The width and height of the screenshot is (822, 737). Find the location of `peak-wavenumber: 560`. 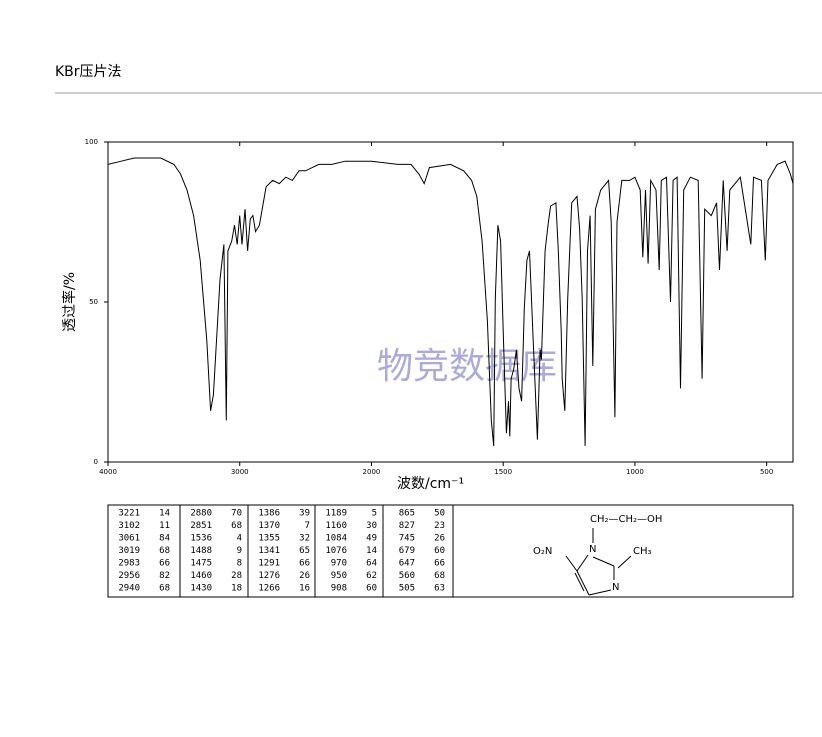

peak-wavenumber: 560 is located at coordinates (407, 576).